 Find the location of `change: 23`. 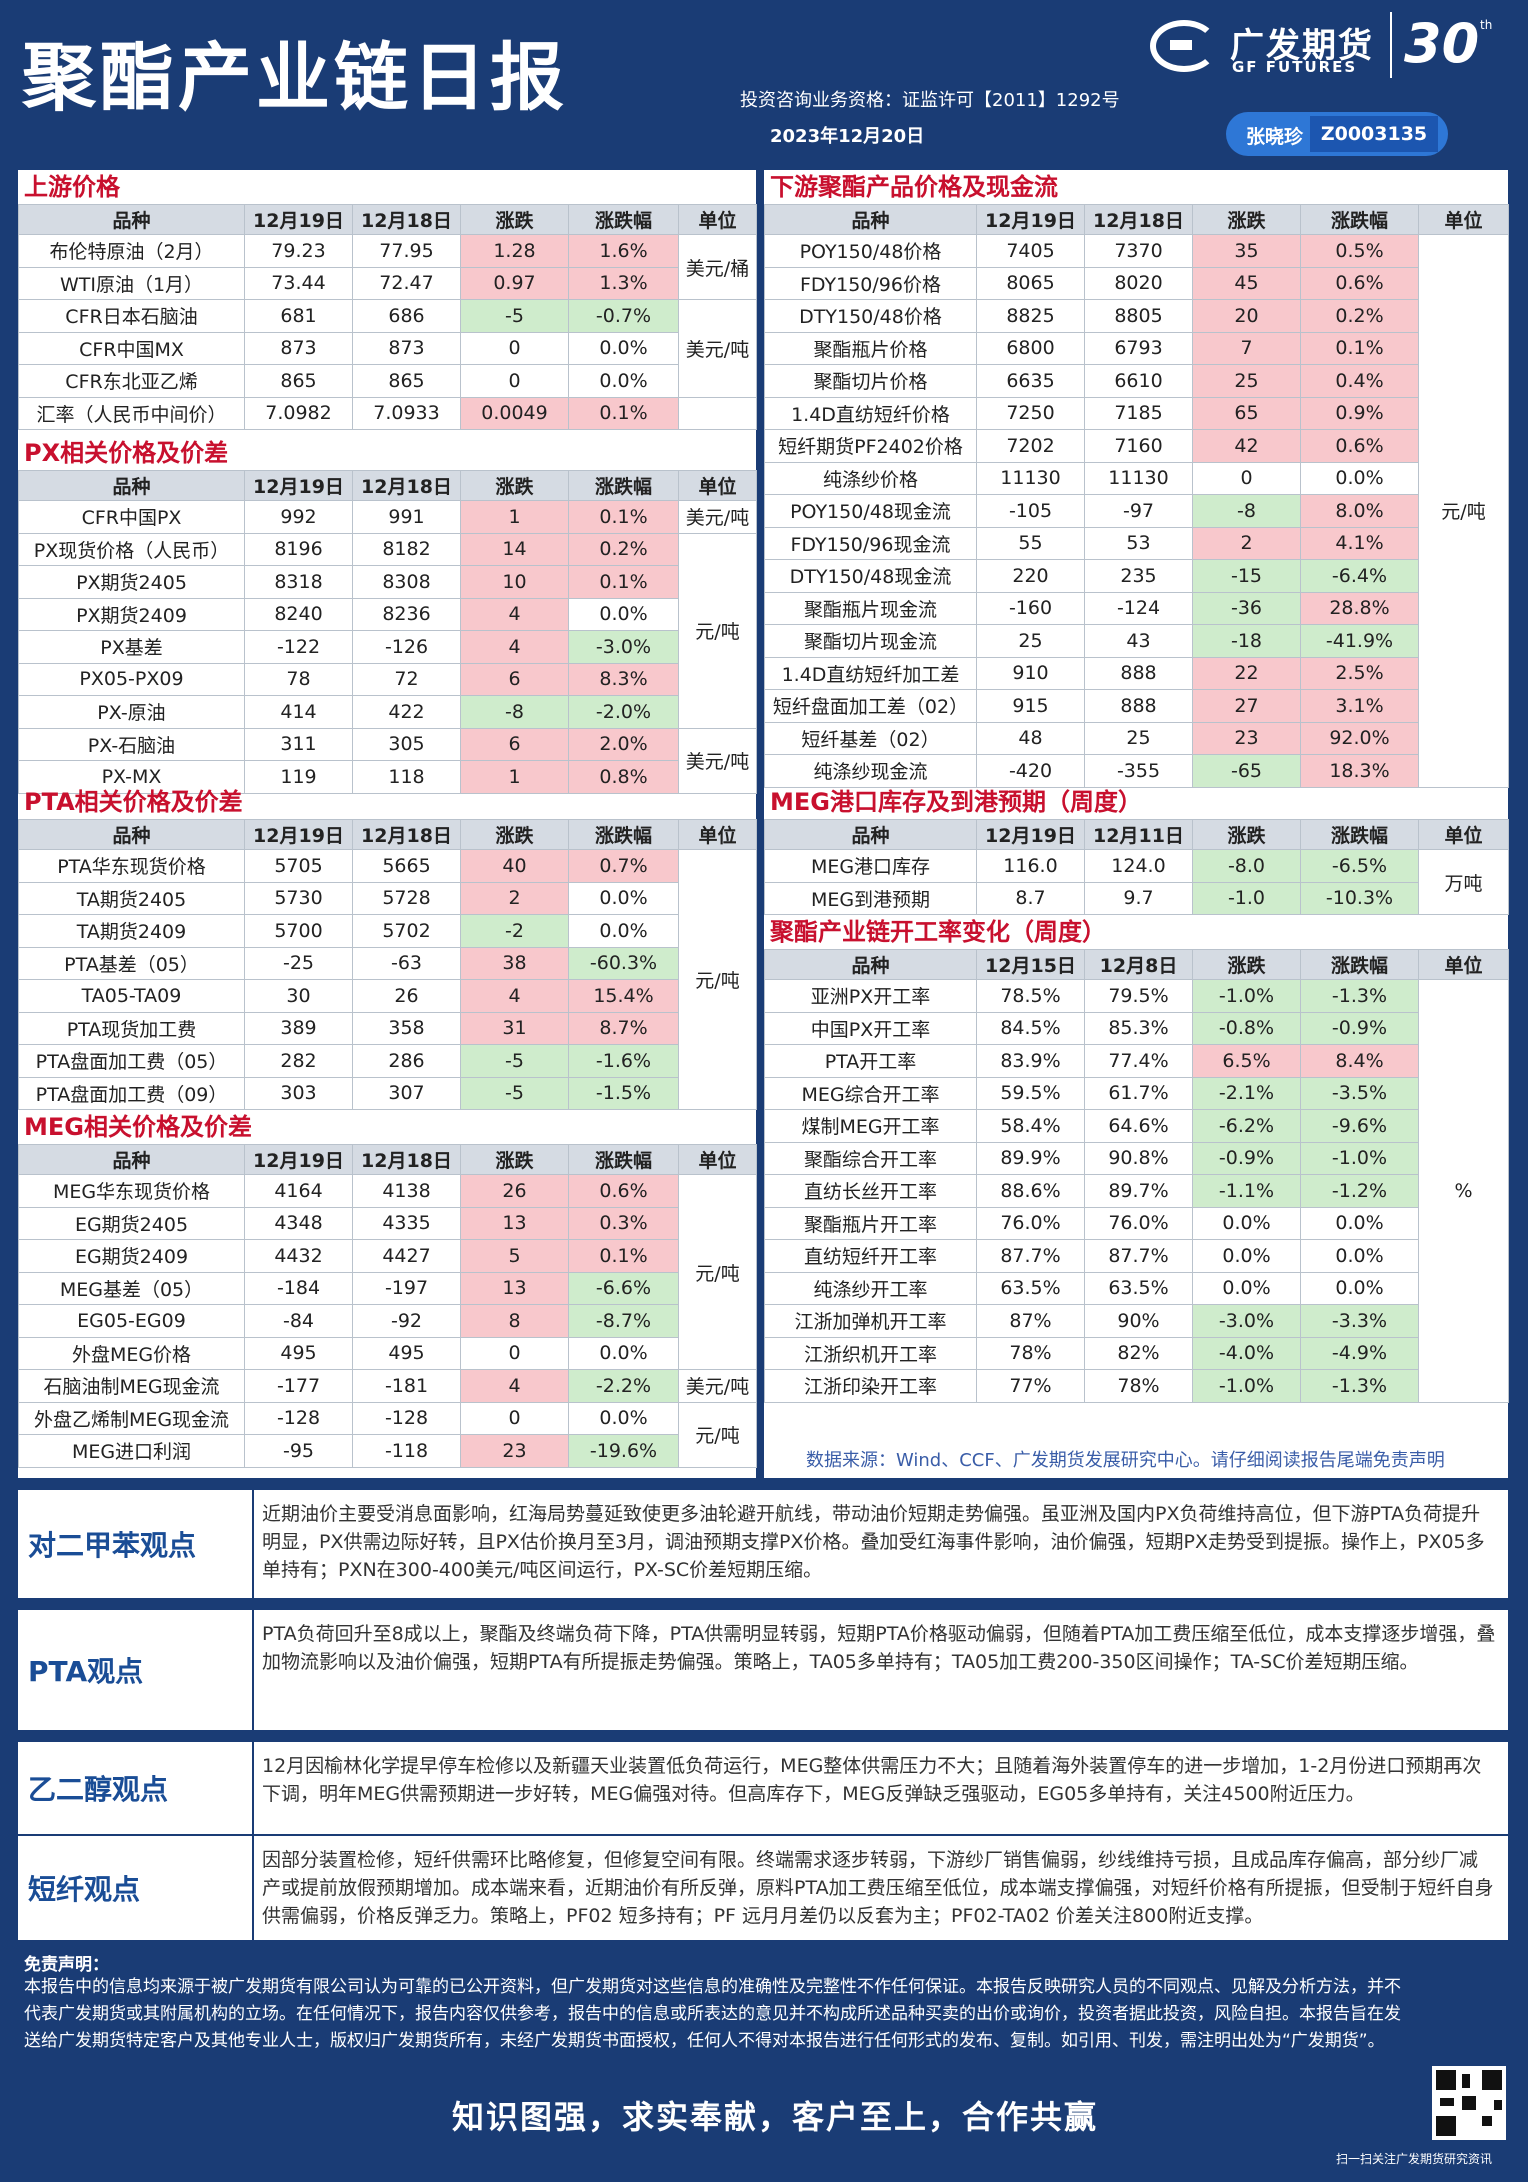

change: 23 is located at coordinates (1246, 738).